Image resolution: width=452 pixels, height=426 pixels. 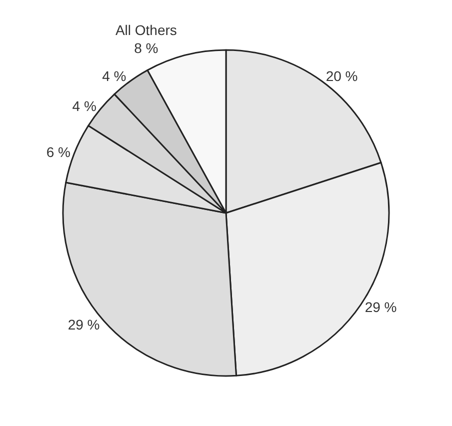 I want to click on data-label: 20 %, so click(x=342, y=76).